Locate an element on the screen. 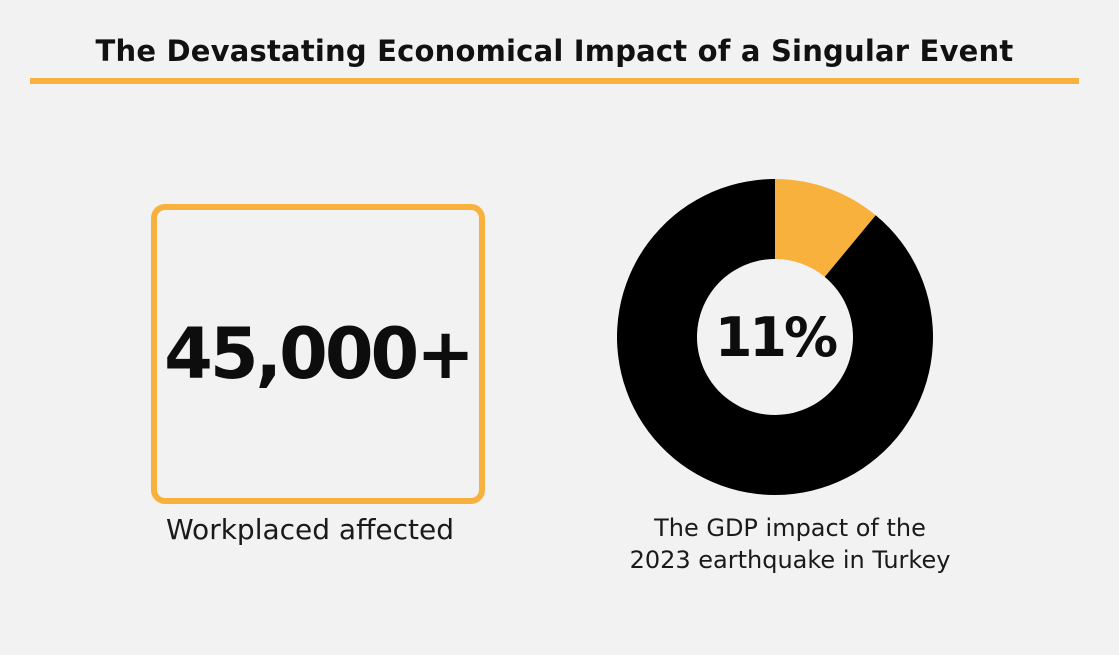  donut-chart: 11% is located at coordinates (775, 337).